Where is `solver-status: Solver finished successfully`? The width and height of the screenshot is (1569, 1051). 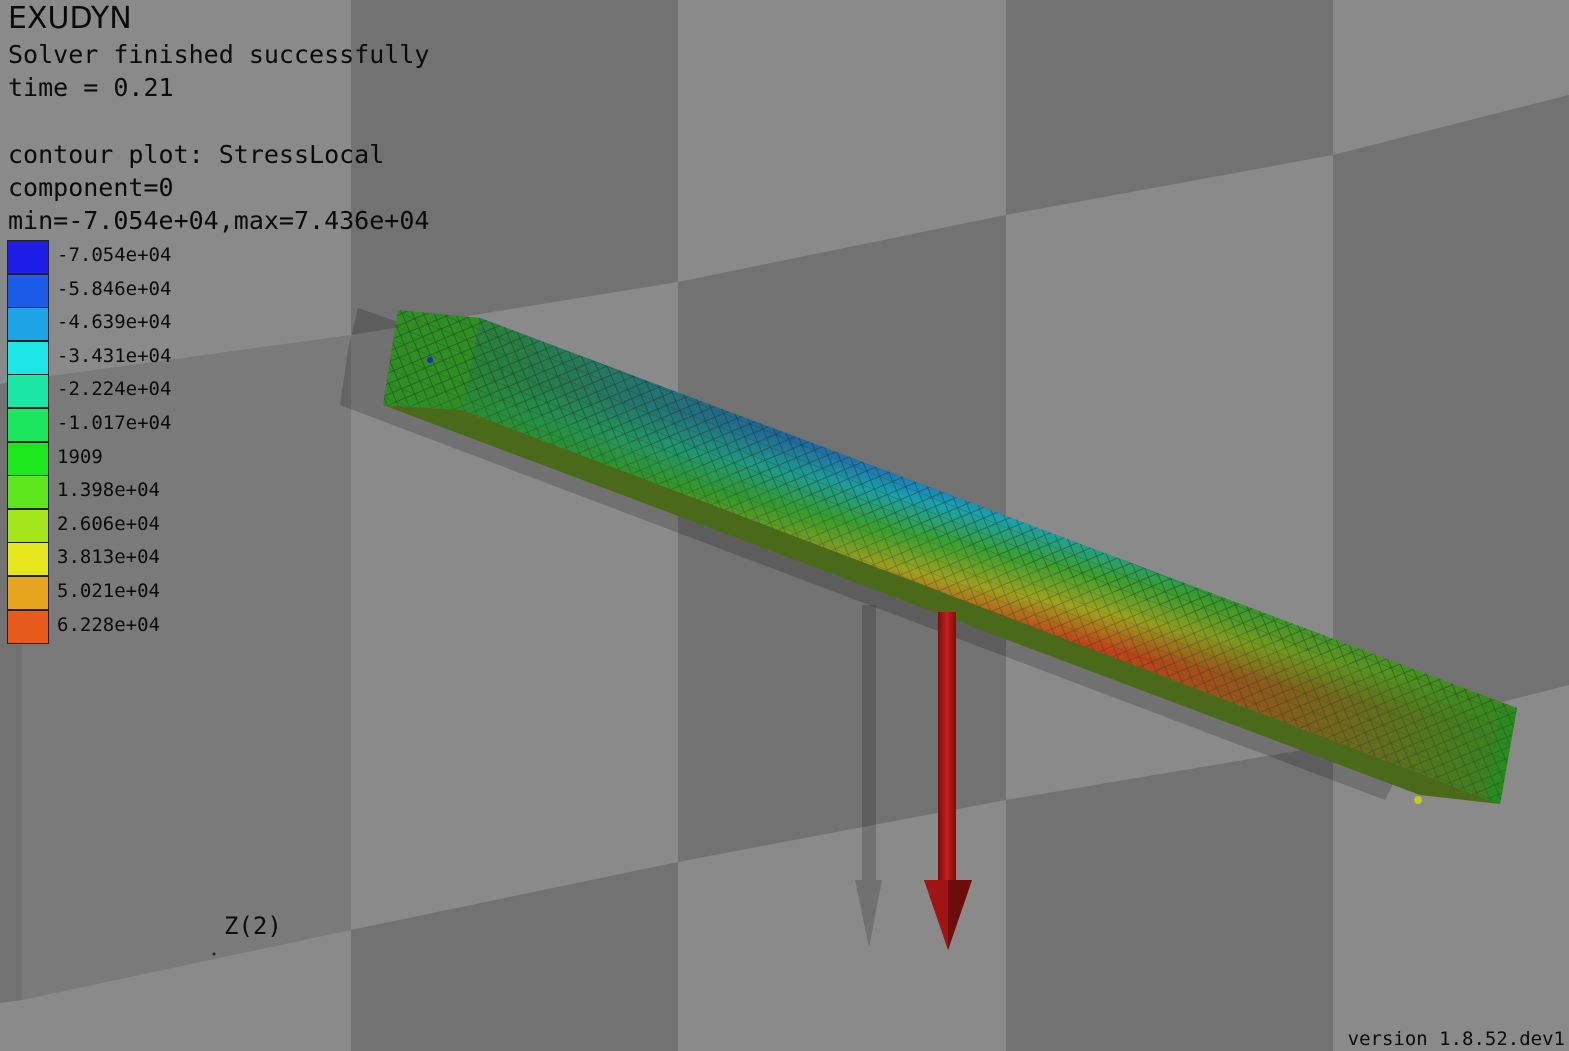 solver-status: Solver finished successfully is located at coordinates (219, 54).